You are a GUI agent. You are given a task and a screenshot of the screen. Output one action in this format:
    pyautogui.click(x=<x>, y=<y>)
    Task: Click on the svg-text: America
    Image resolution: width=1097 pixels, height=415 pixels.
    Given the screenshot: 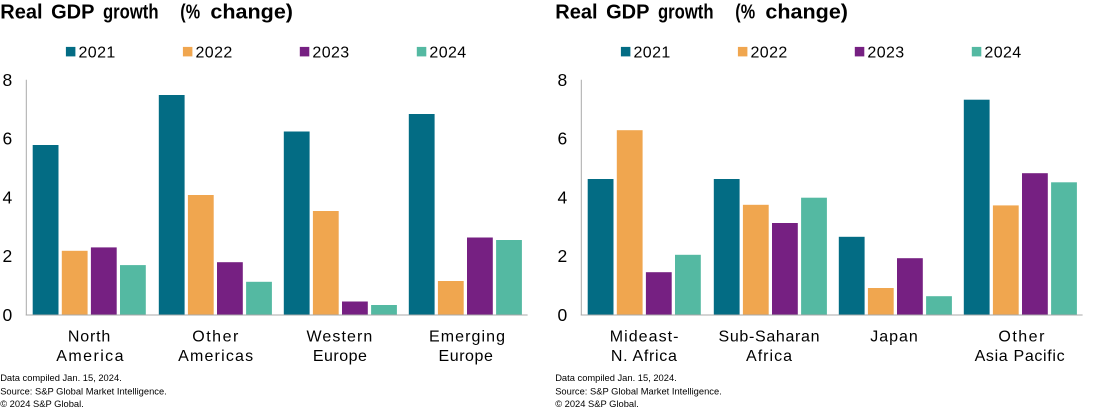 What is the action you would take?
    pyautogui.click(x=89, y=356)
    